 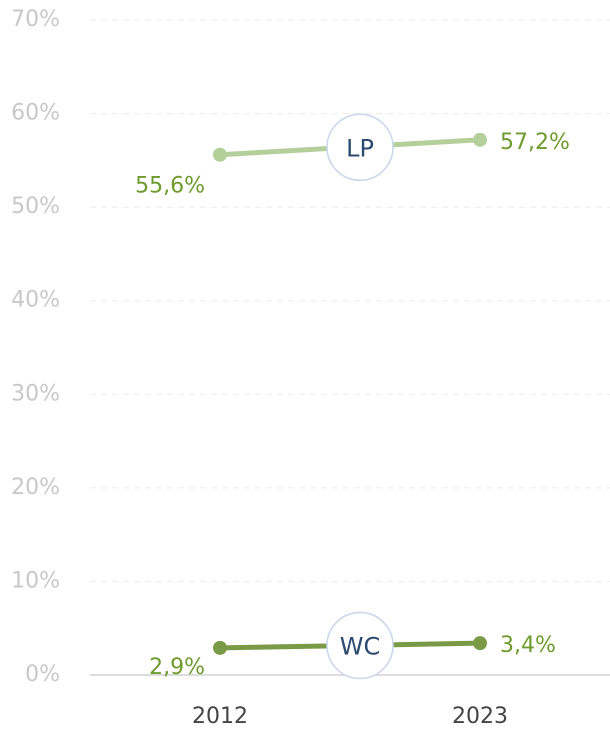 What do you see at coordinates (35, 580) in the screenshot?
I see `y-tick-label: 10%` at bounding box center [35, 580].